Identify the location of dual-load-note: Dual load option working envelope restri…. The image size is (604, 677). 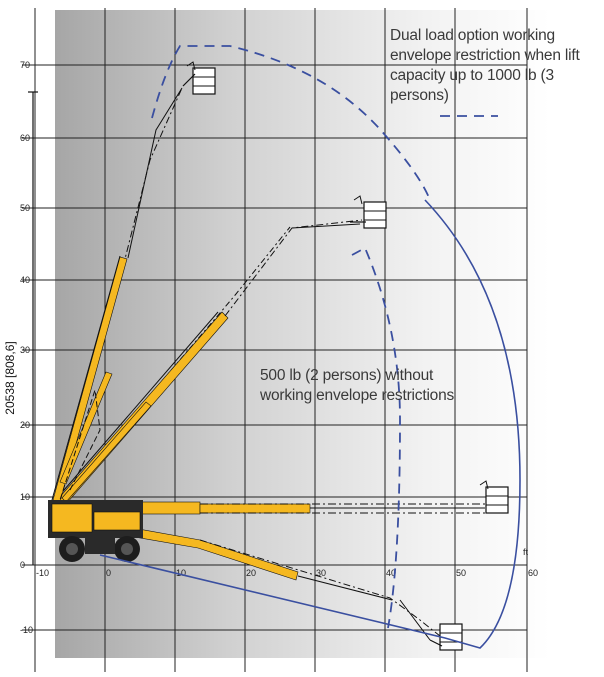
(485, 65).